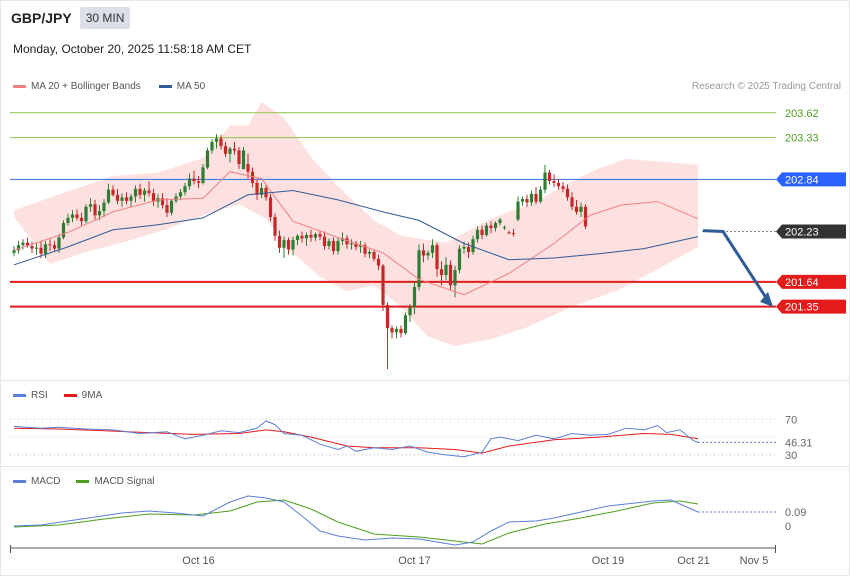 This screenshot has height=576, width=850. What do you see at coordinates (802, 180) in the screenshot?
I see `level-label: 202.84` at bounding box center [802, 180].